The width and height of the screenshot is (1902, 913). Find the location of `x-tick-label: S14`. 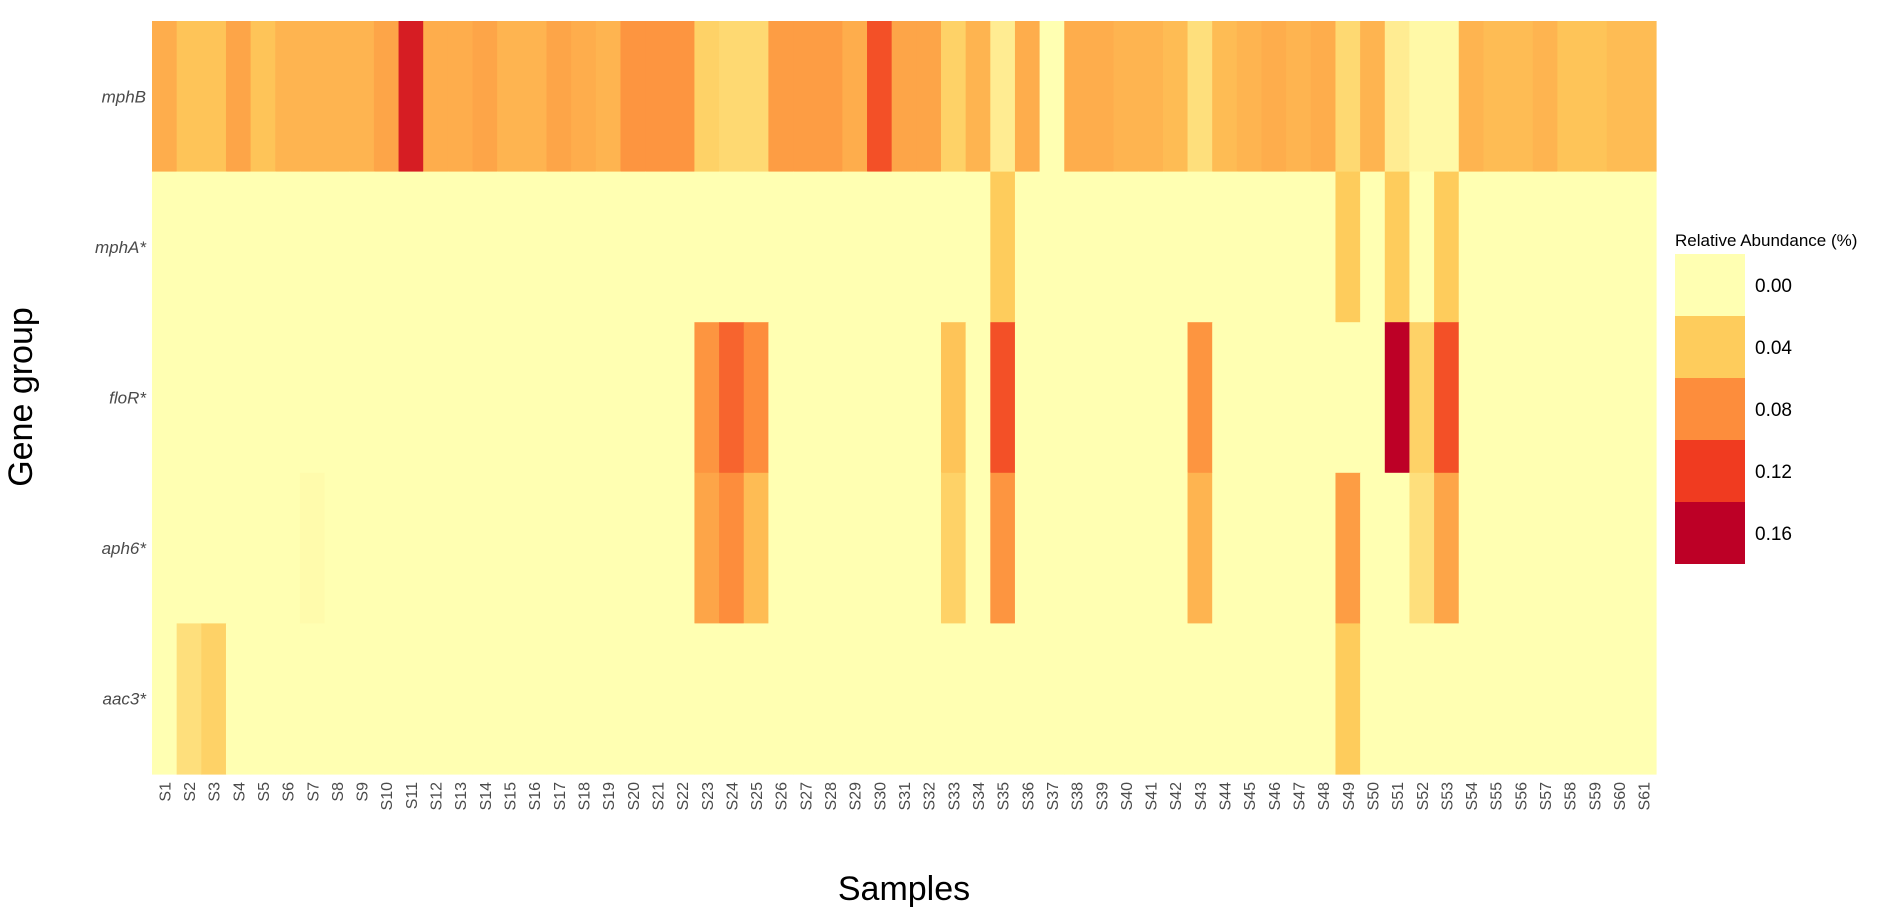

x-tick-label: S14 is located at coordinates (486, 796).